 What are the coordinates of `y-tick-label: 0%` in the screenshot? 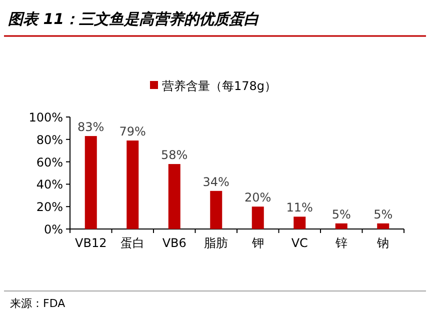 It's located at (53, 229).